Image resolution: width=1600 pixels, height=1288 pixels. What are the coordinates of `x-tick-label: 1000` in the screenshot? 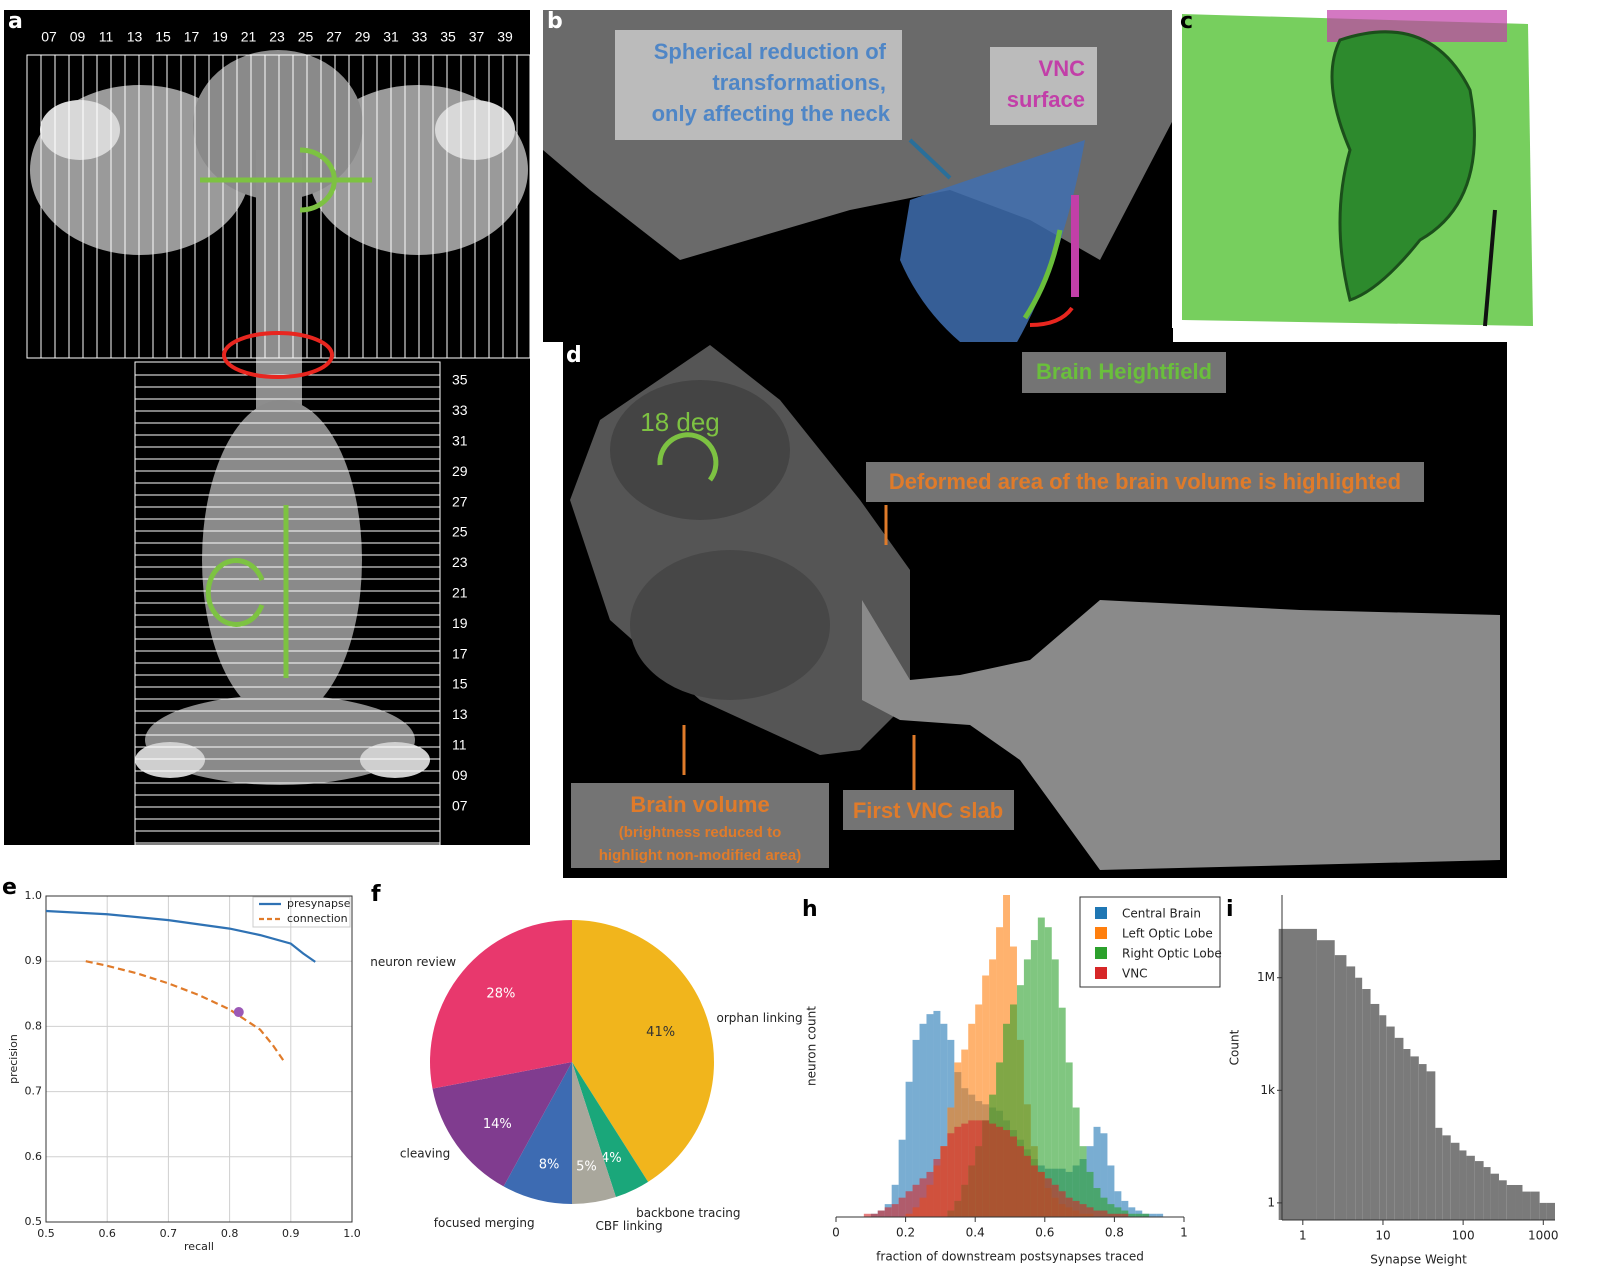 It's located at (1543, 1236).